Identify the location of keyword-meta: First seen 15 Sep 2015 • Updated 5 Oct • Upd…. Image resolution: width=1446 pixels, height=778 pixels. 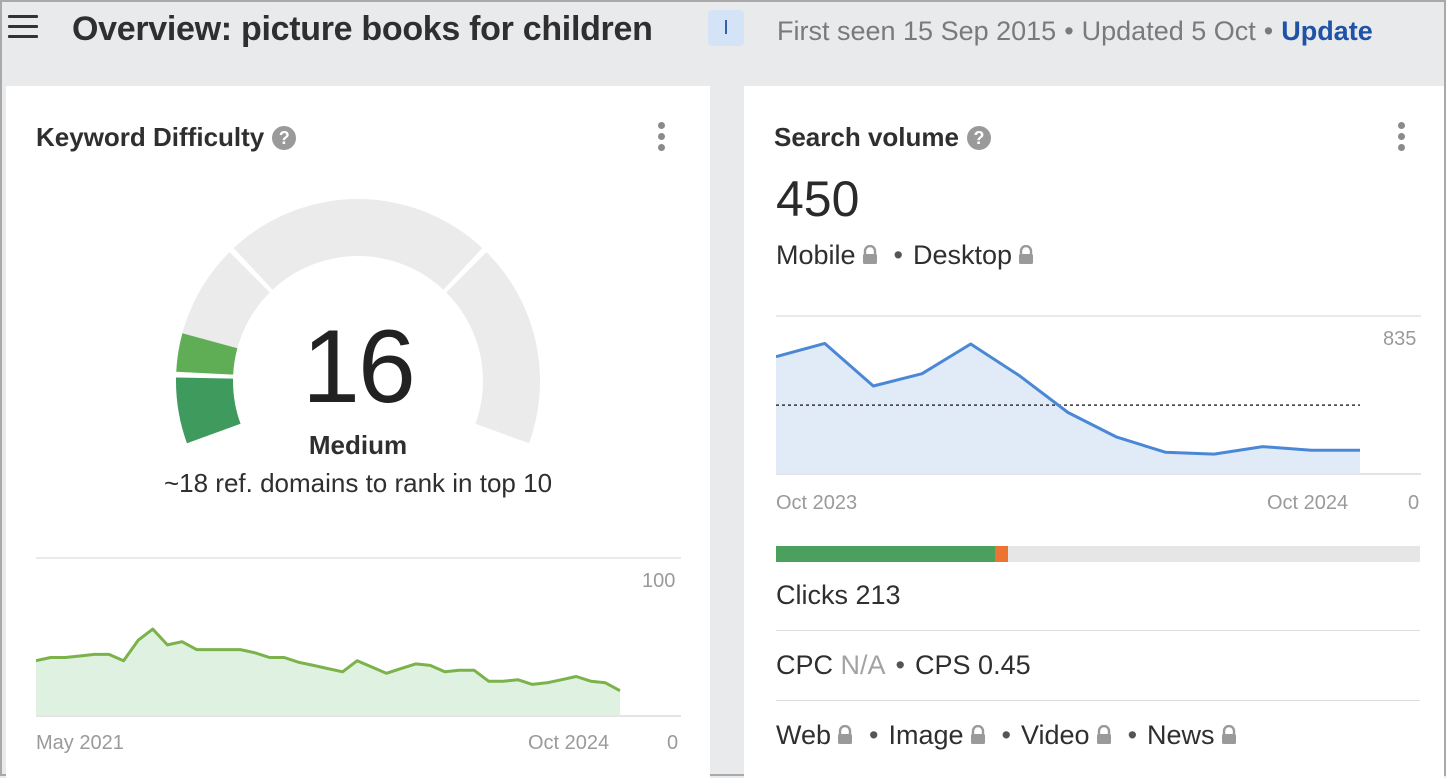
(1075, 31).